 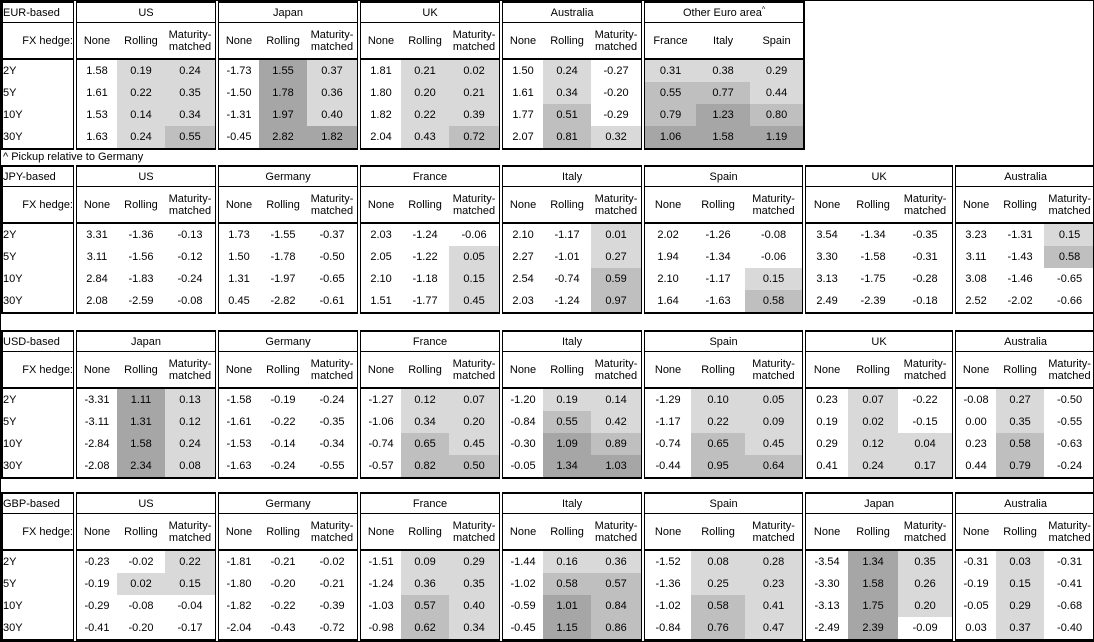 What do you see at coordinates (925, 279) in the screenshot?
I see `value-cell: -0.28` at bounding box center [925, 279].